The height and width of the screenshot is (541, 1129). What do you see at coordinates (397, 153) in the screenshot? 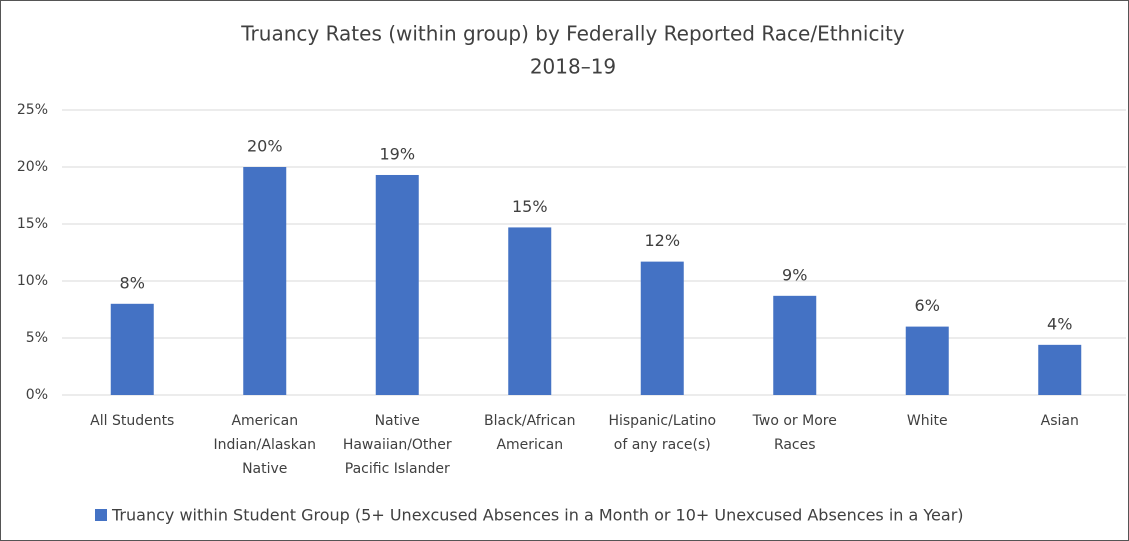
I see `data-label: 19%` at bounding box center [397, 153].